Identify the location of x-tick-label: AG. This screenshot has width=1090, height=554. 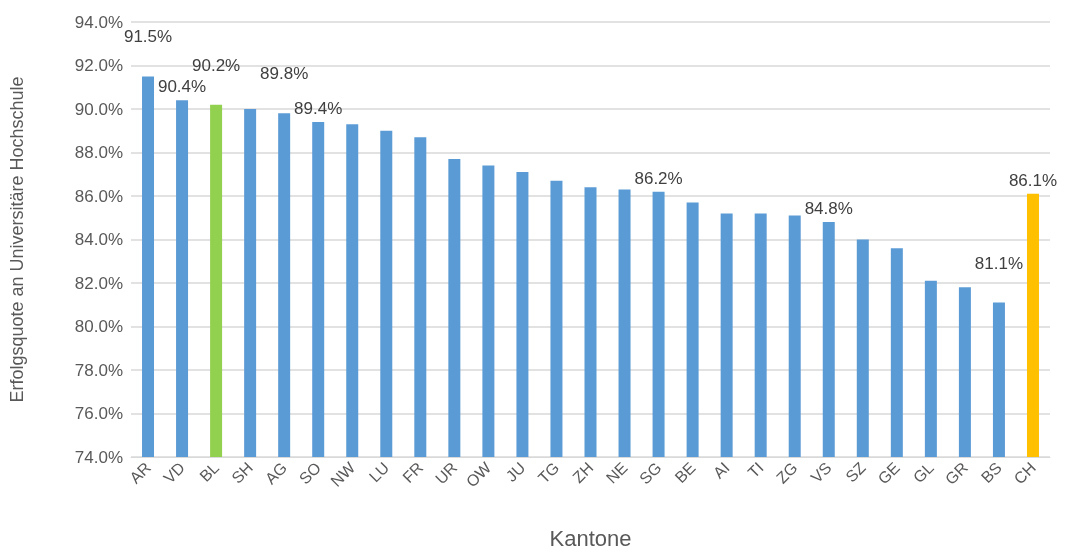
(276, 473).